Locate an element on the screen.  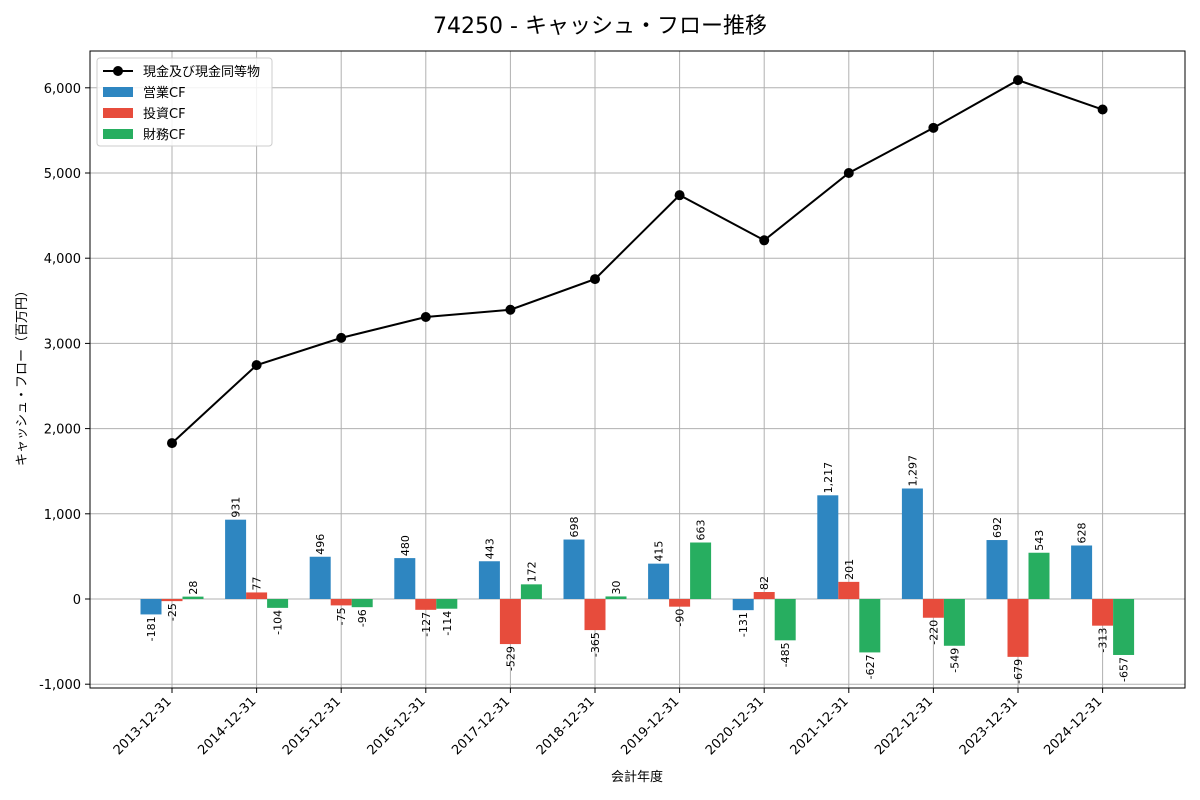
y-axis: -1,000 0 1,000 2,000 3,000 4,000 5,000 6,000 is located at coordinates (64, 387).